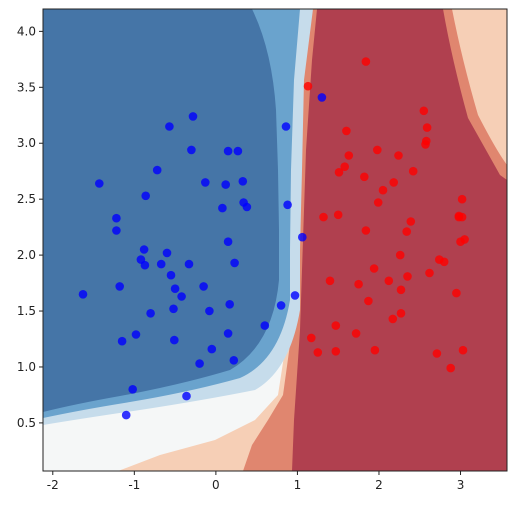 Image resolution: width=516 pixels, height=510 pixels. I want to click on y-axis: 0.5 1.0 1.5 2.0 2.5 3.0 3.5 4.0, so click(30, 227).